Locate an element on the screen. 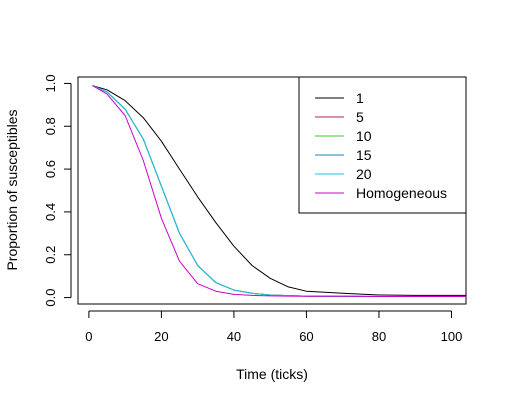 The width and height of the screenshot is (507, 403). x-tick-label: 100 is located at coordinates (452, 336).